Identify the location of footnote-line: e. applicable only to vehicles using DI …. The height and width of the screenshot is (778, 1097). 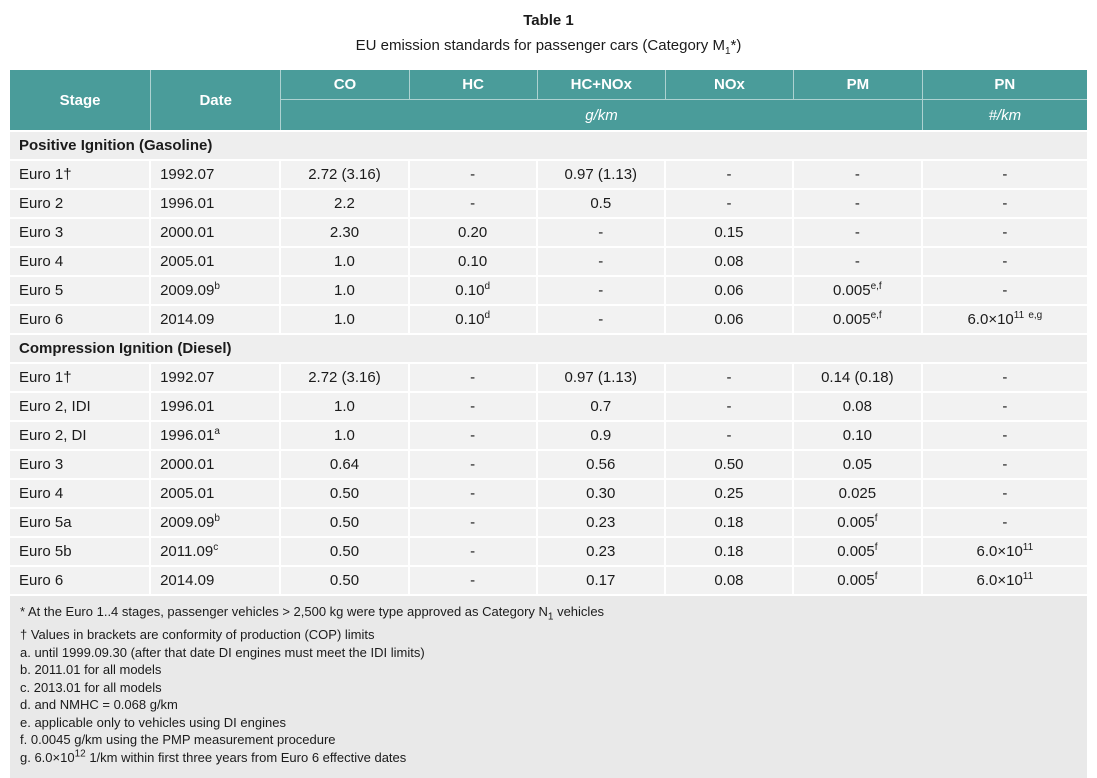
(153, 722).